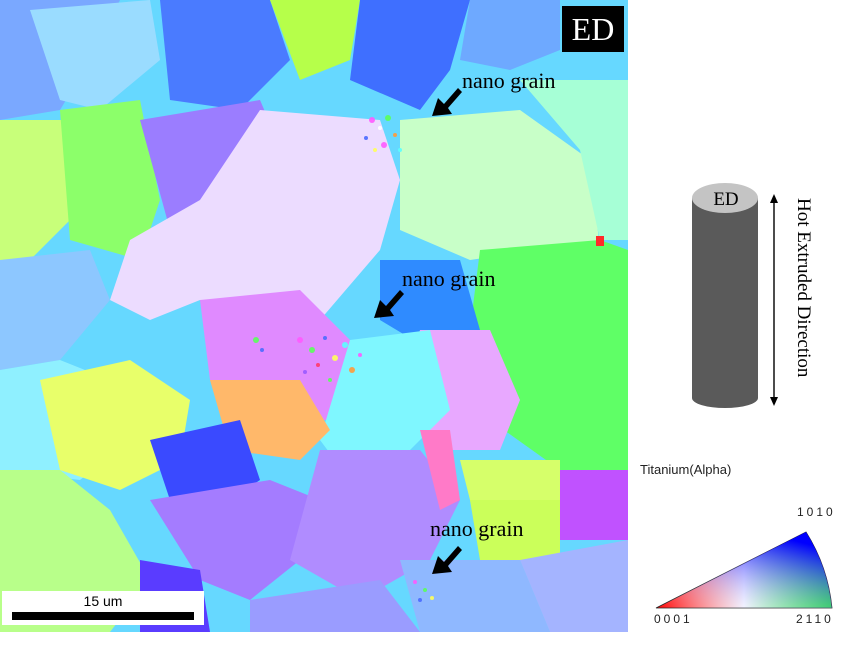 The width and height of the screenshot is (850, 652). What do you see at coordinates (803, 288) in the screenshot?
I see `hot-extruded-direction-label: Hot Extruded Direction` at bounding box center [803, 288].